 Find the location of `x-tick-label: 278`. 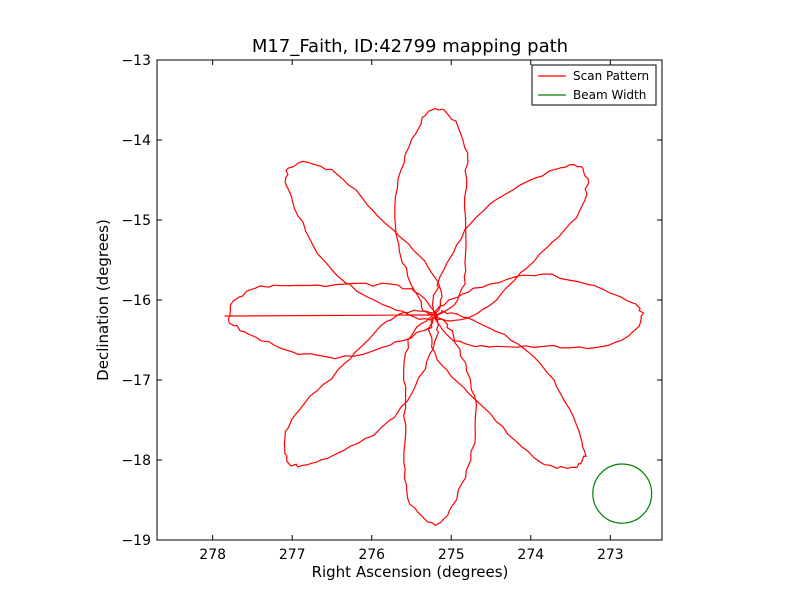

x-tick-label: 278 is located at coordinates (212, 555).